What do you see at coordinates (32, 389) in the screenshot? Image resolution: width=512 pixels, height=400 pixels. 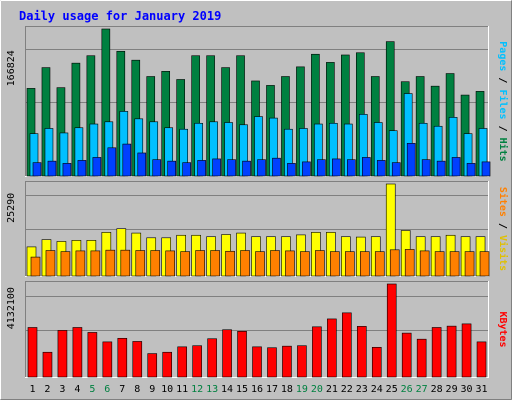 I see `day-label: 1` at bounding box center [32, 389].